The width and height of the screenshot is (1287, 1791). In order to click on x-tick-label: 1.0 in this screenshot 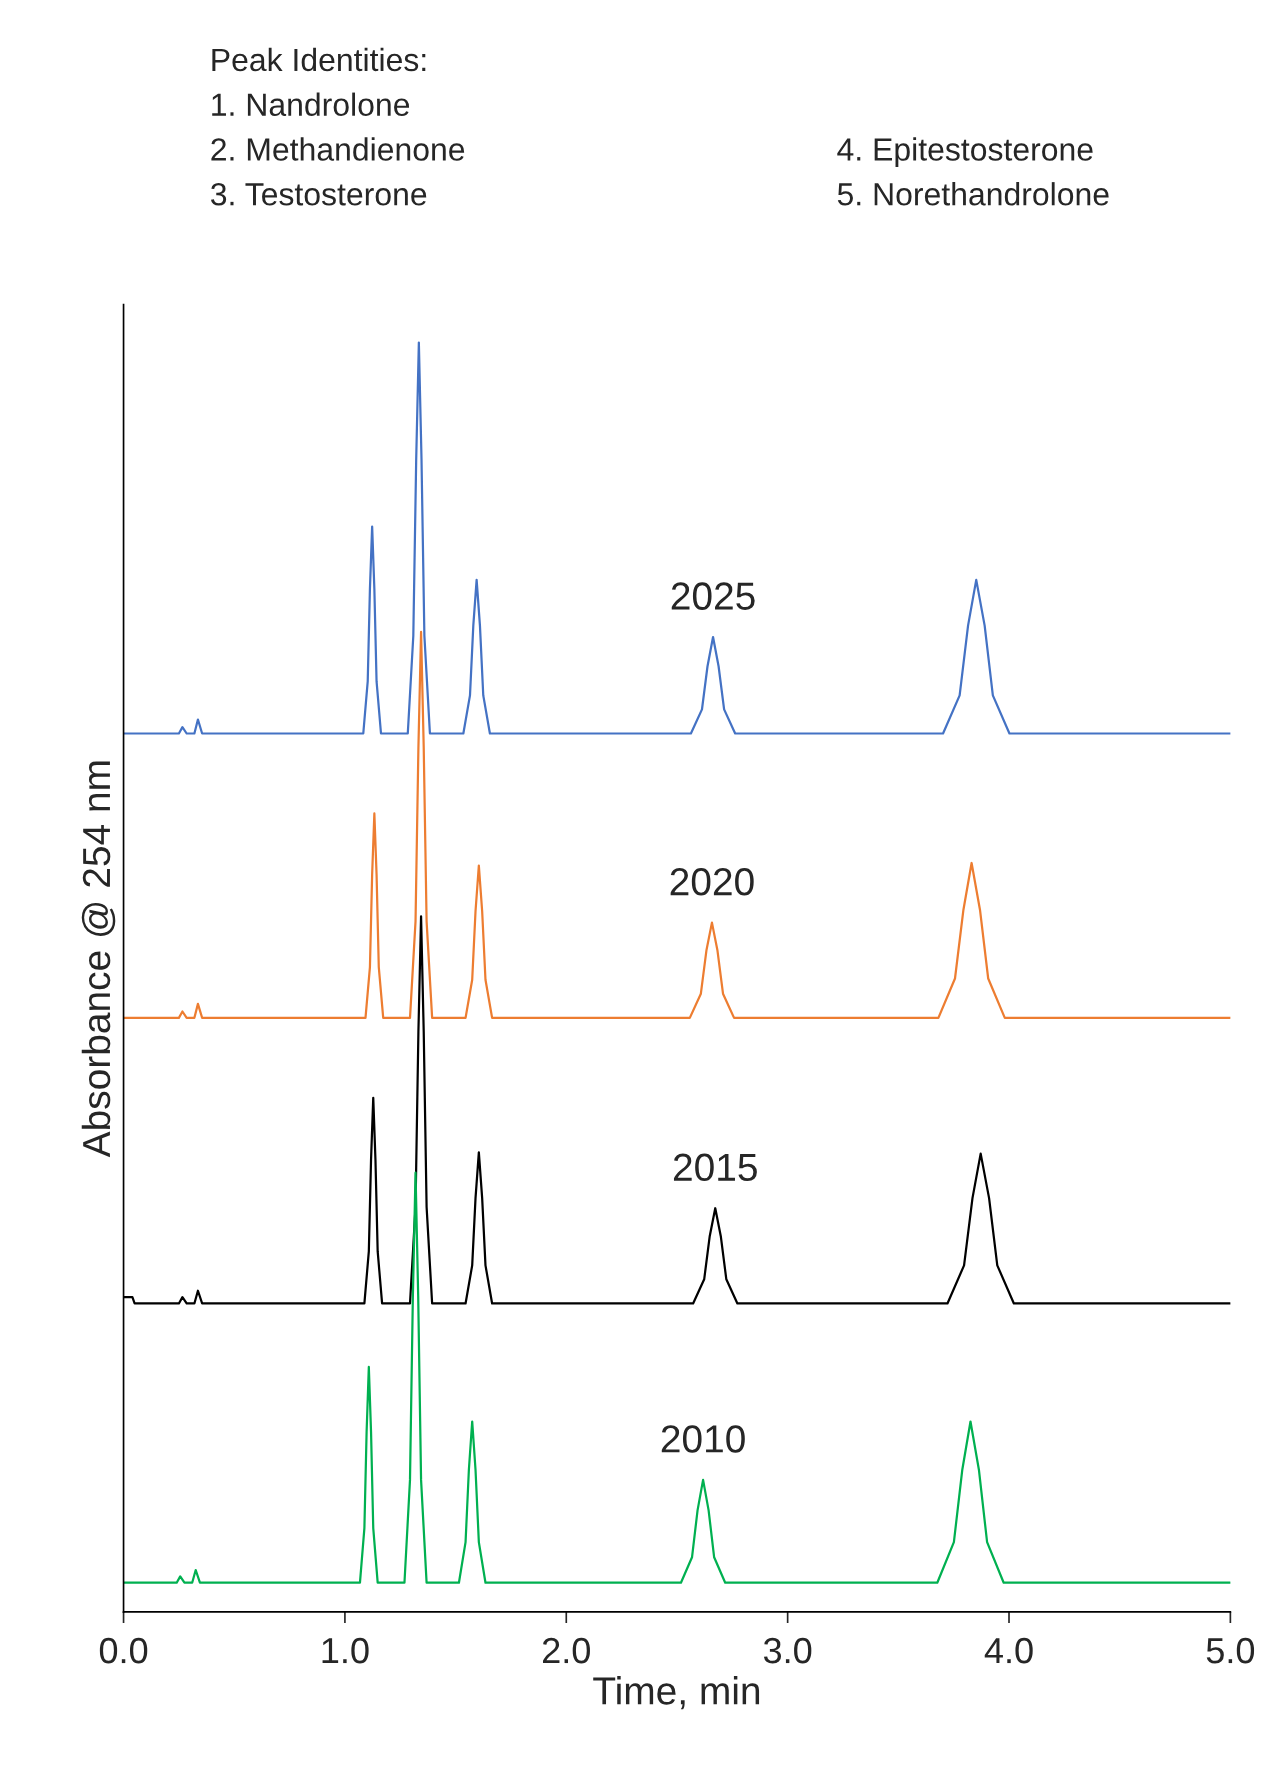, I will do `click(345, 1650)`.